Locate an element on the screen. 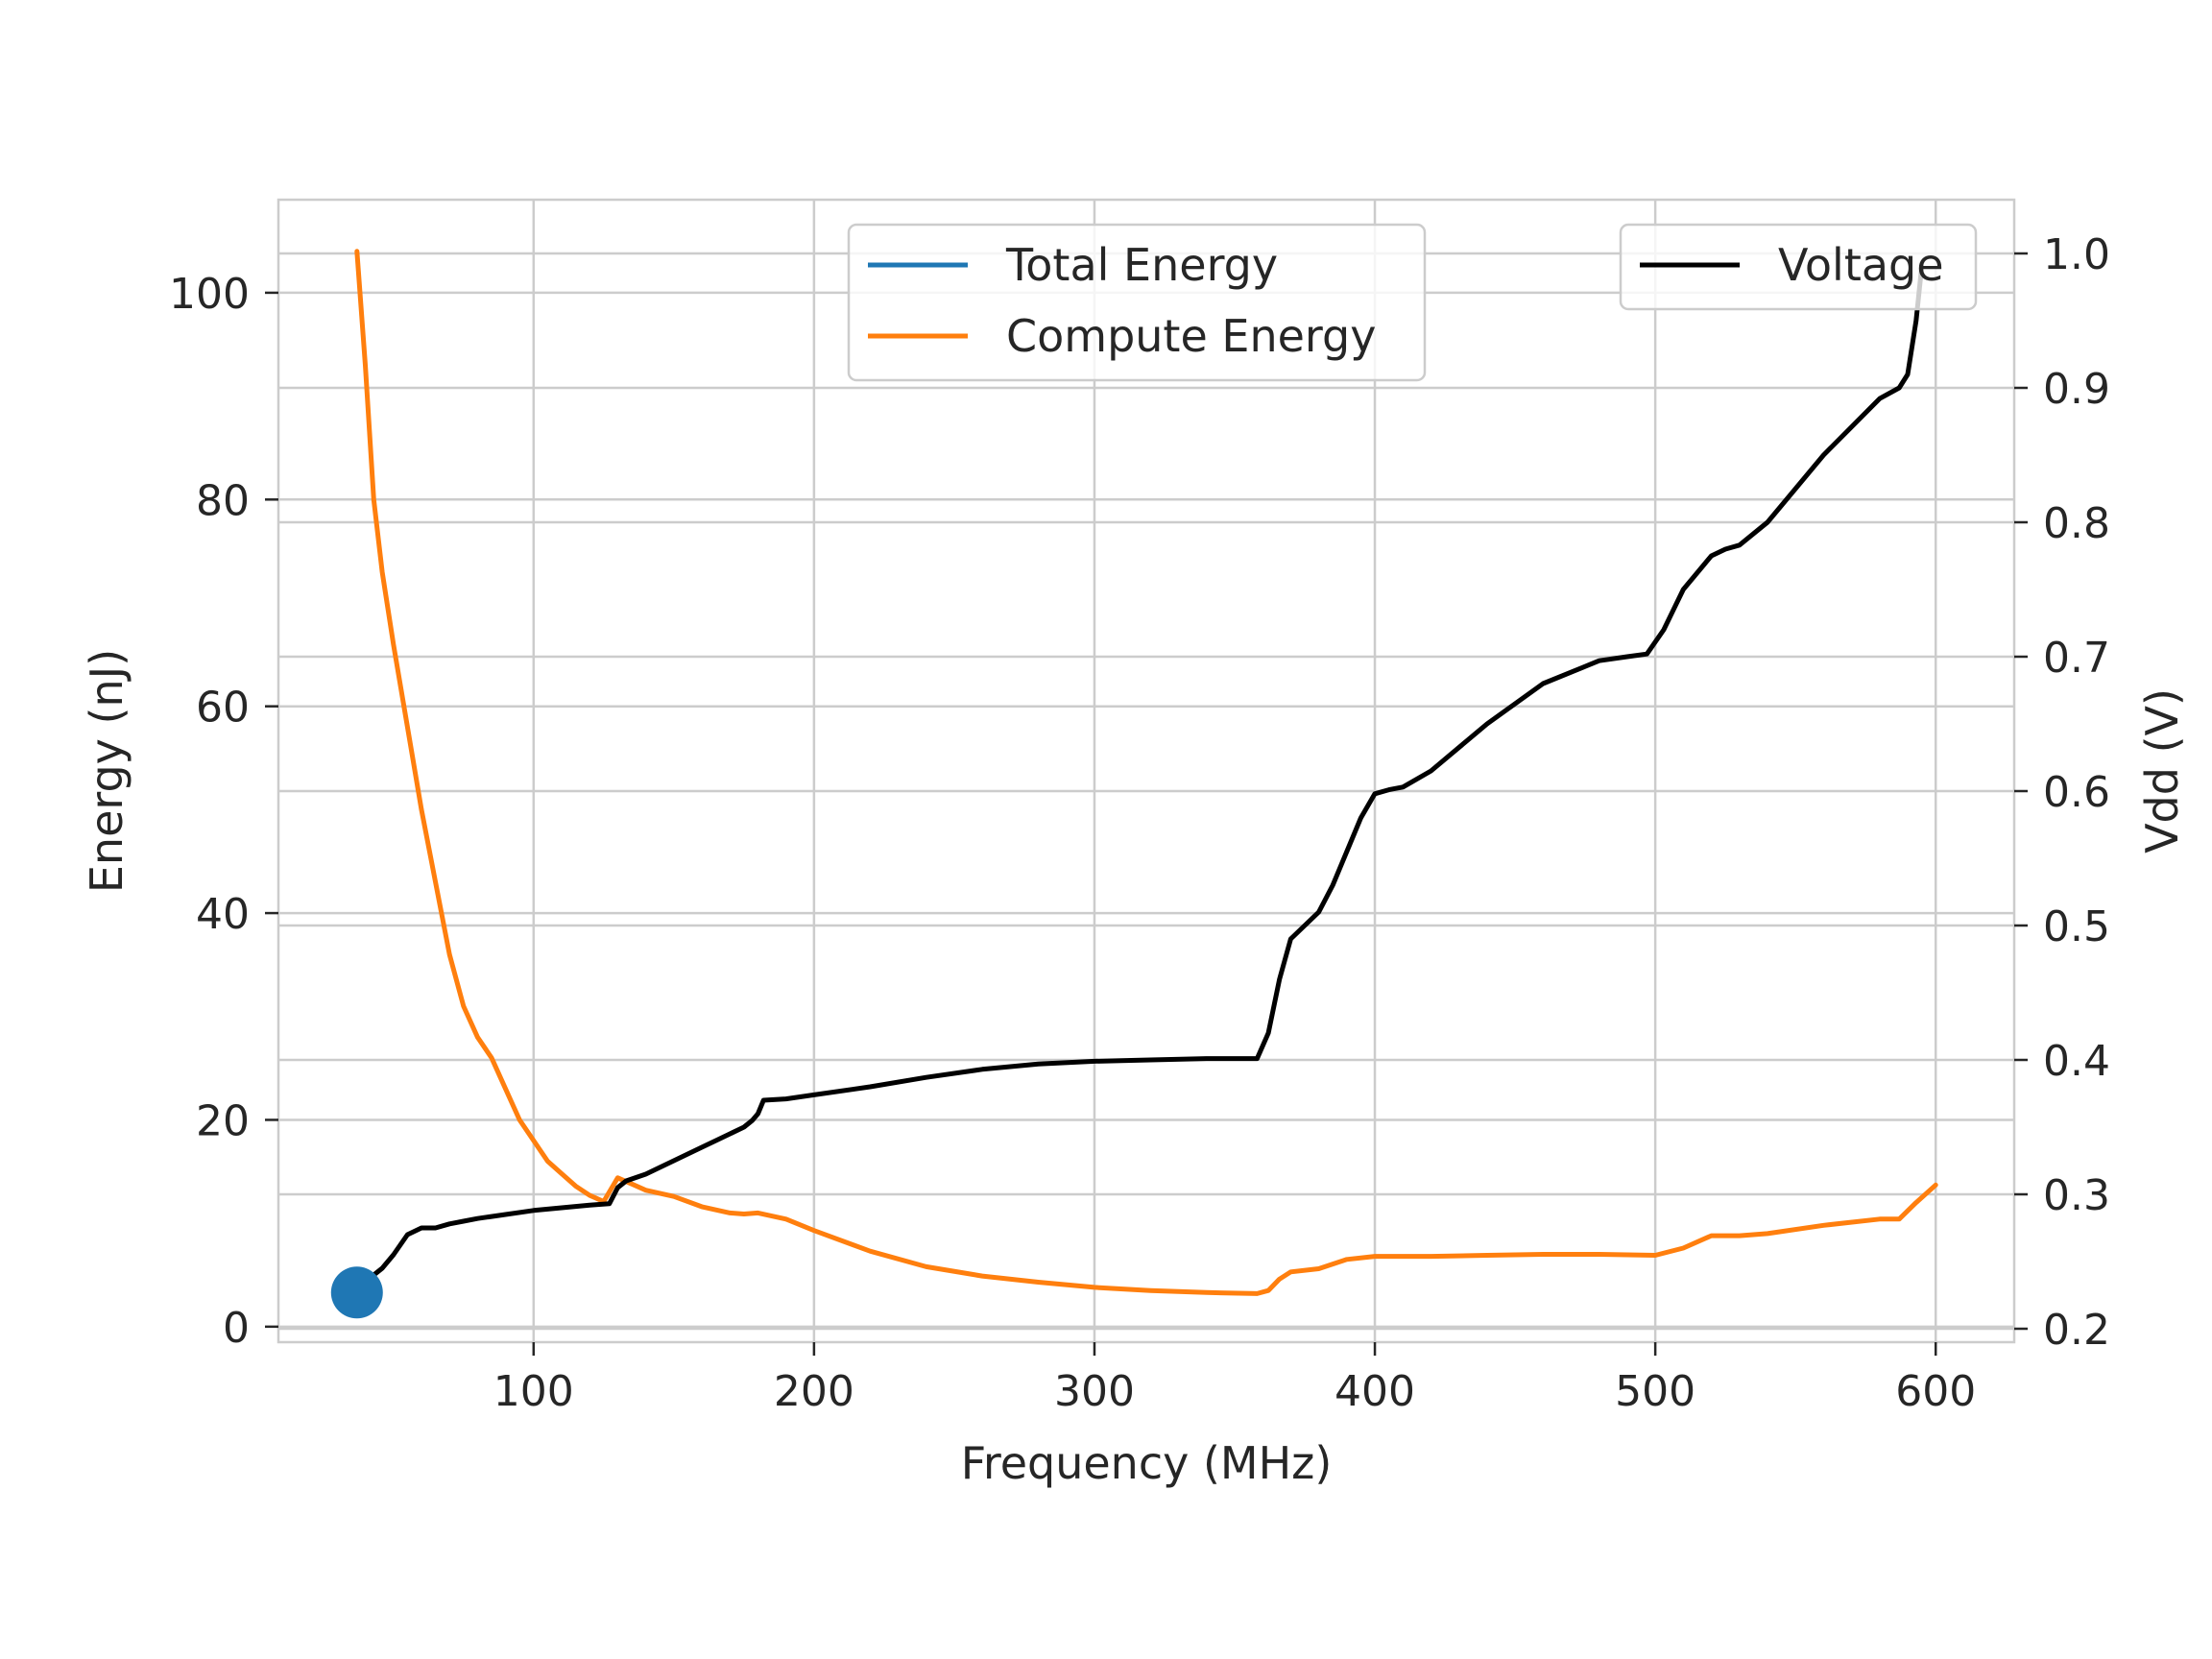 The height and width of the screenshot is (1659, 2212). legends: Total Energy Compute Energy Voltage is located at coordinates (1412, 302).